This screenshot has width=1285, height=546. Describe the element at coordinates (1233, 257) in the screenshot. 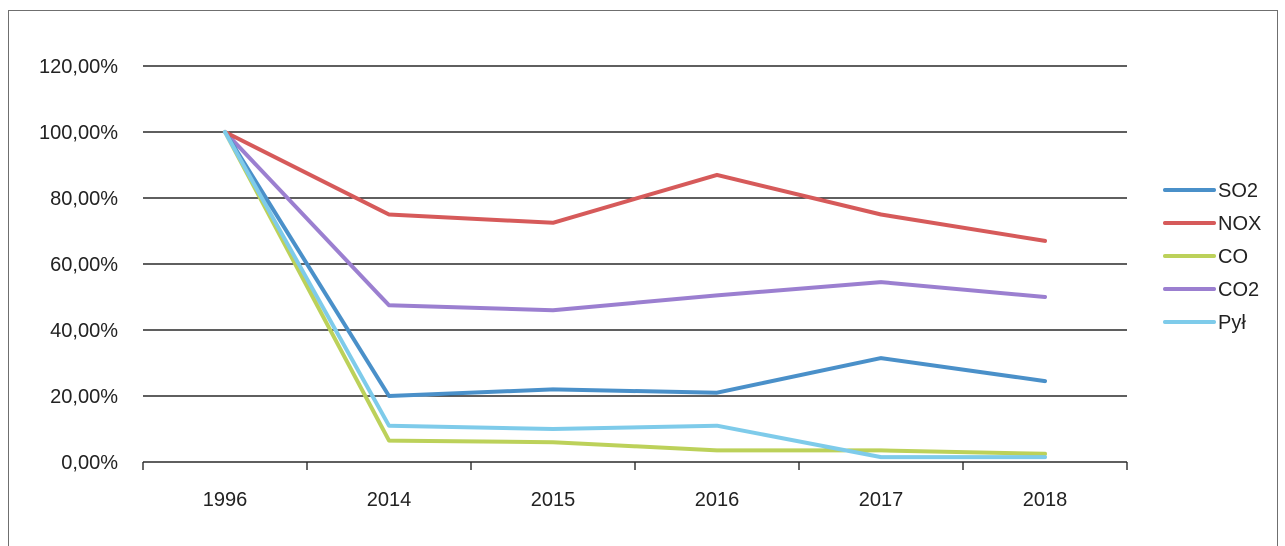

I see `legend-label-co: CO` at that location.